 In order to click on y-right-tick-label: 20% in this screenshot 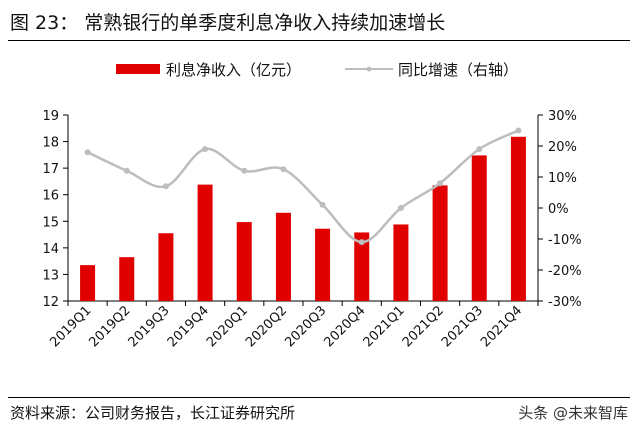, I will do `click(562, 147)`.